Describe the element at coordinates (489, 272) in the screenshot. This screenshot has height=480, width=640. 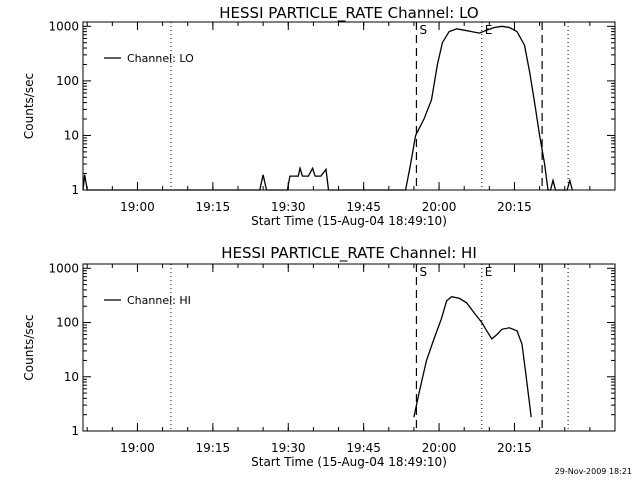
I see `time-marker-label: E` at that location.